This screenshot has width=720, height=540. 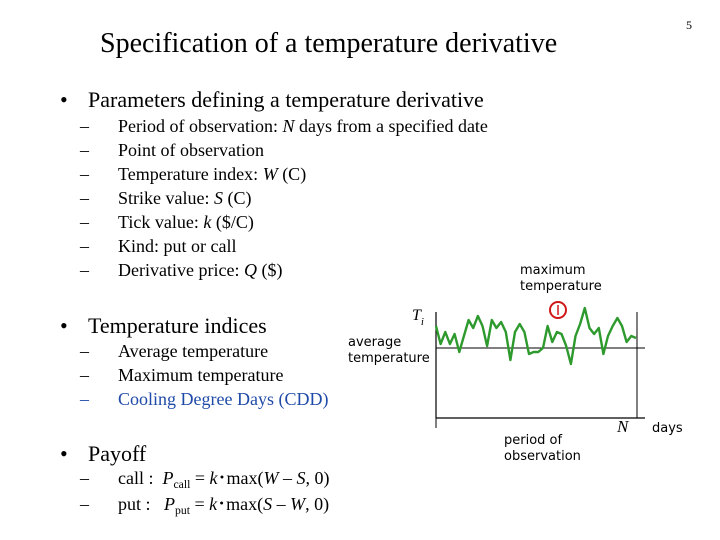 I want to click on index-item-maximum: – Maximum temperature, so click(x=182, y=375).